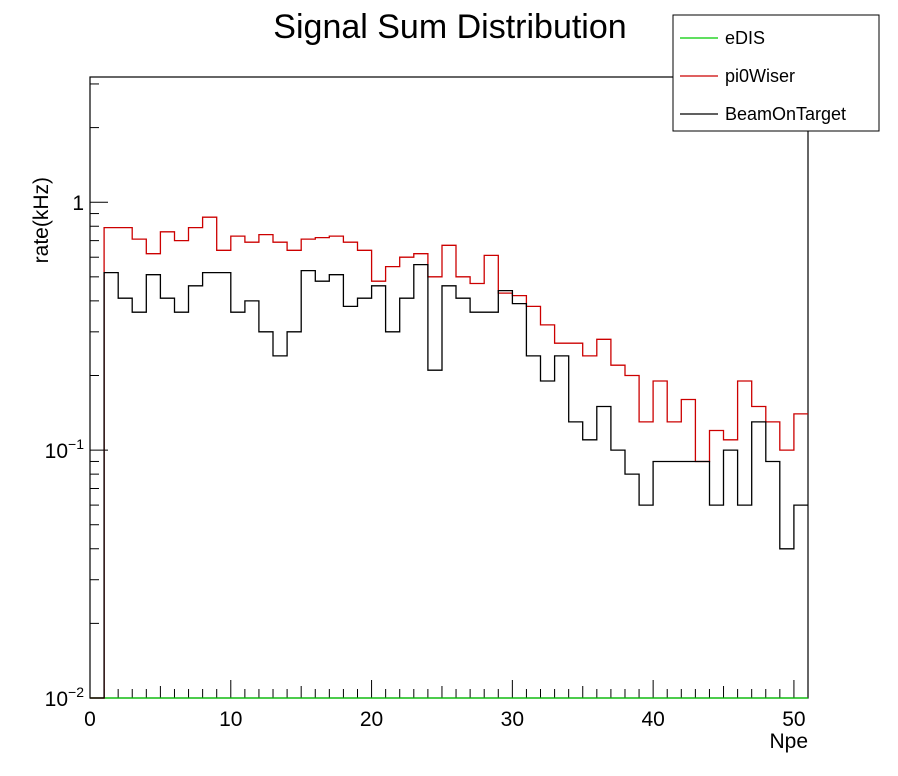 This screenshot has width=898, height=776. What do you see at coordinates (371, 719) in the screenshot?
I see `x-tick-label: 20` at bounding box center [371, 719].